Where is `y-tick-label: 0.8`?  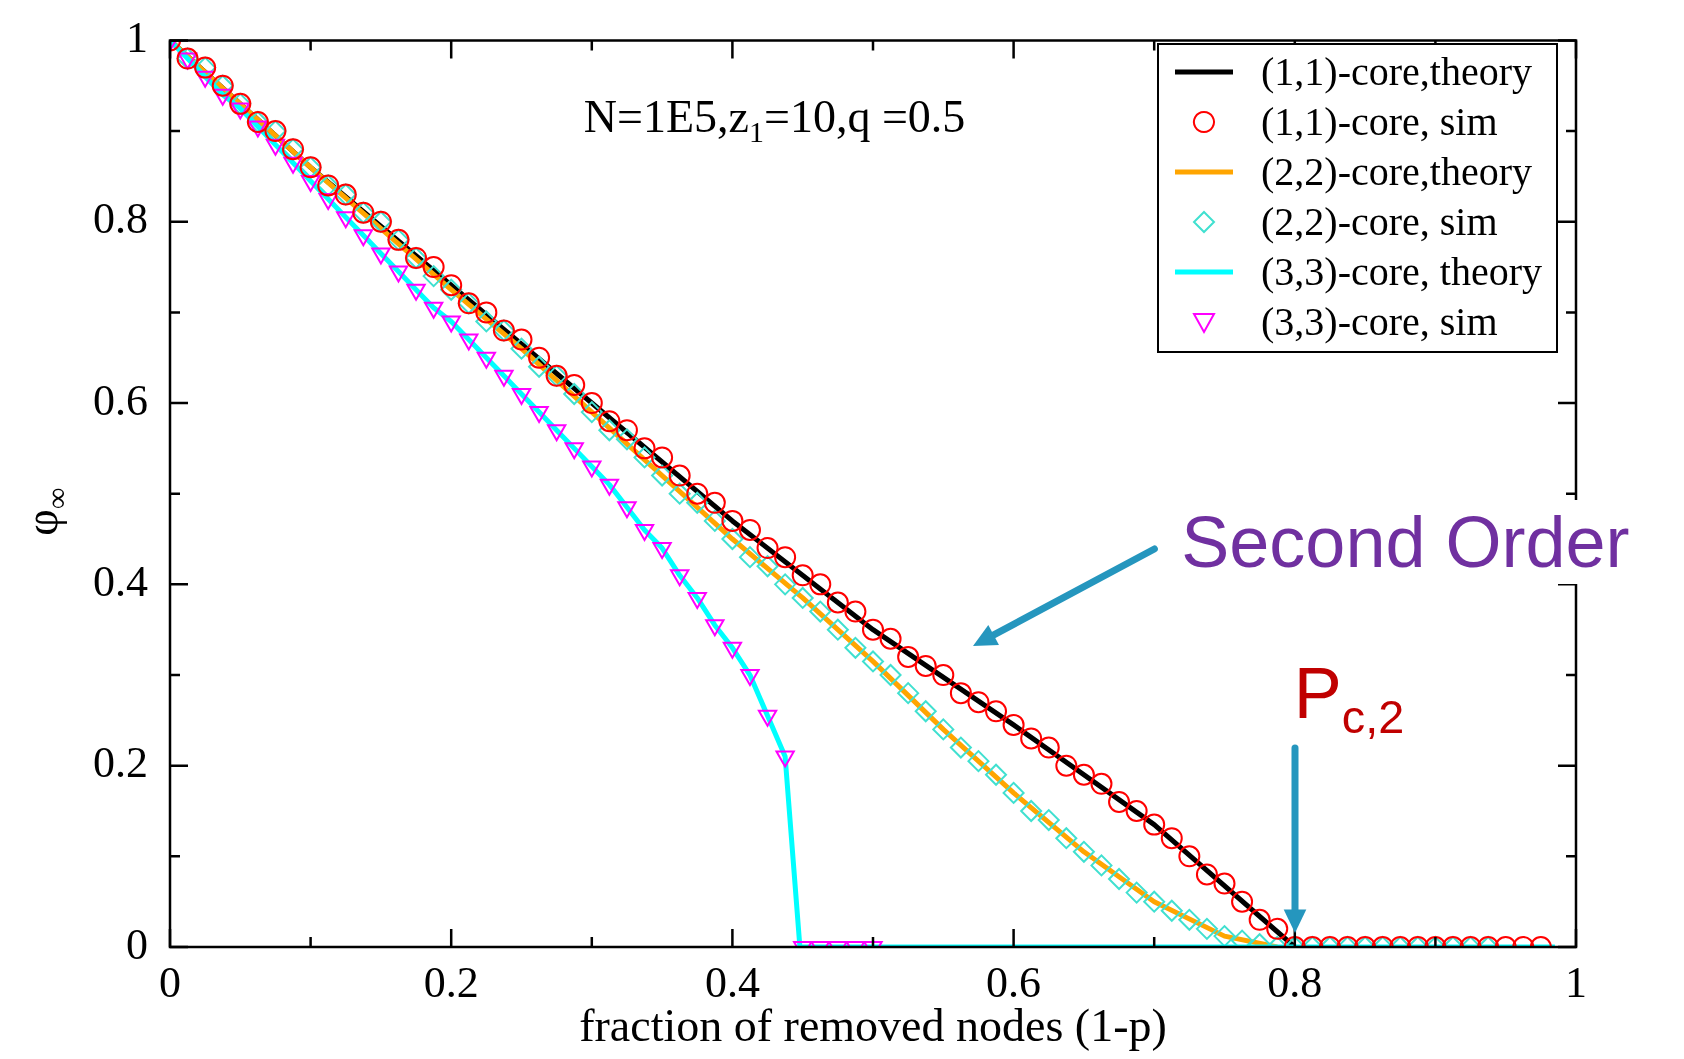
y-tick-label: 0.8 is located at coordinates (120, 219).